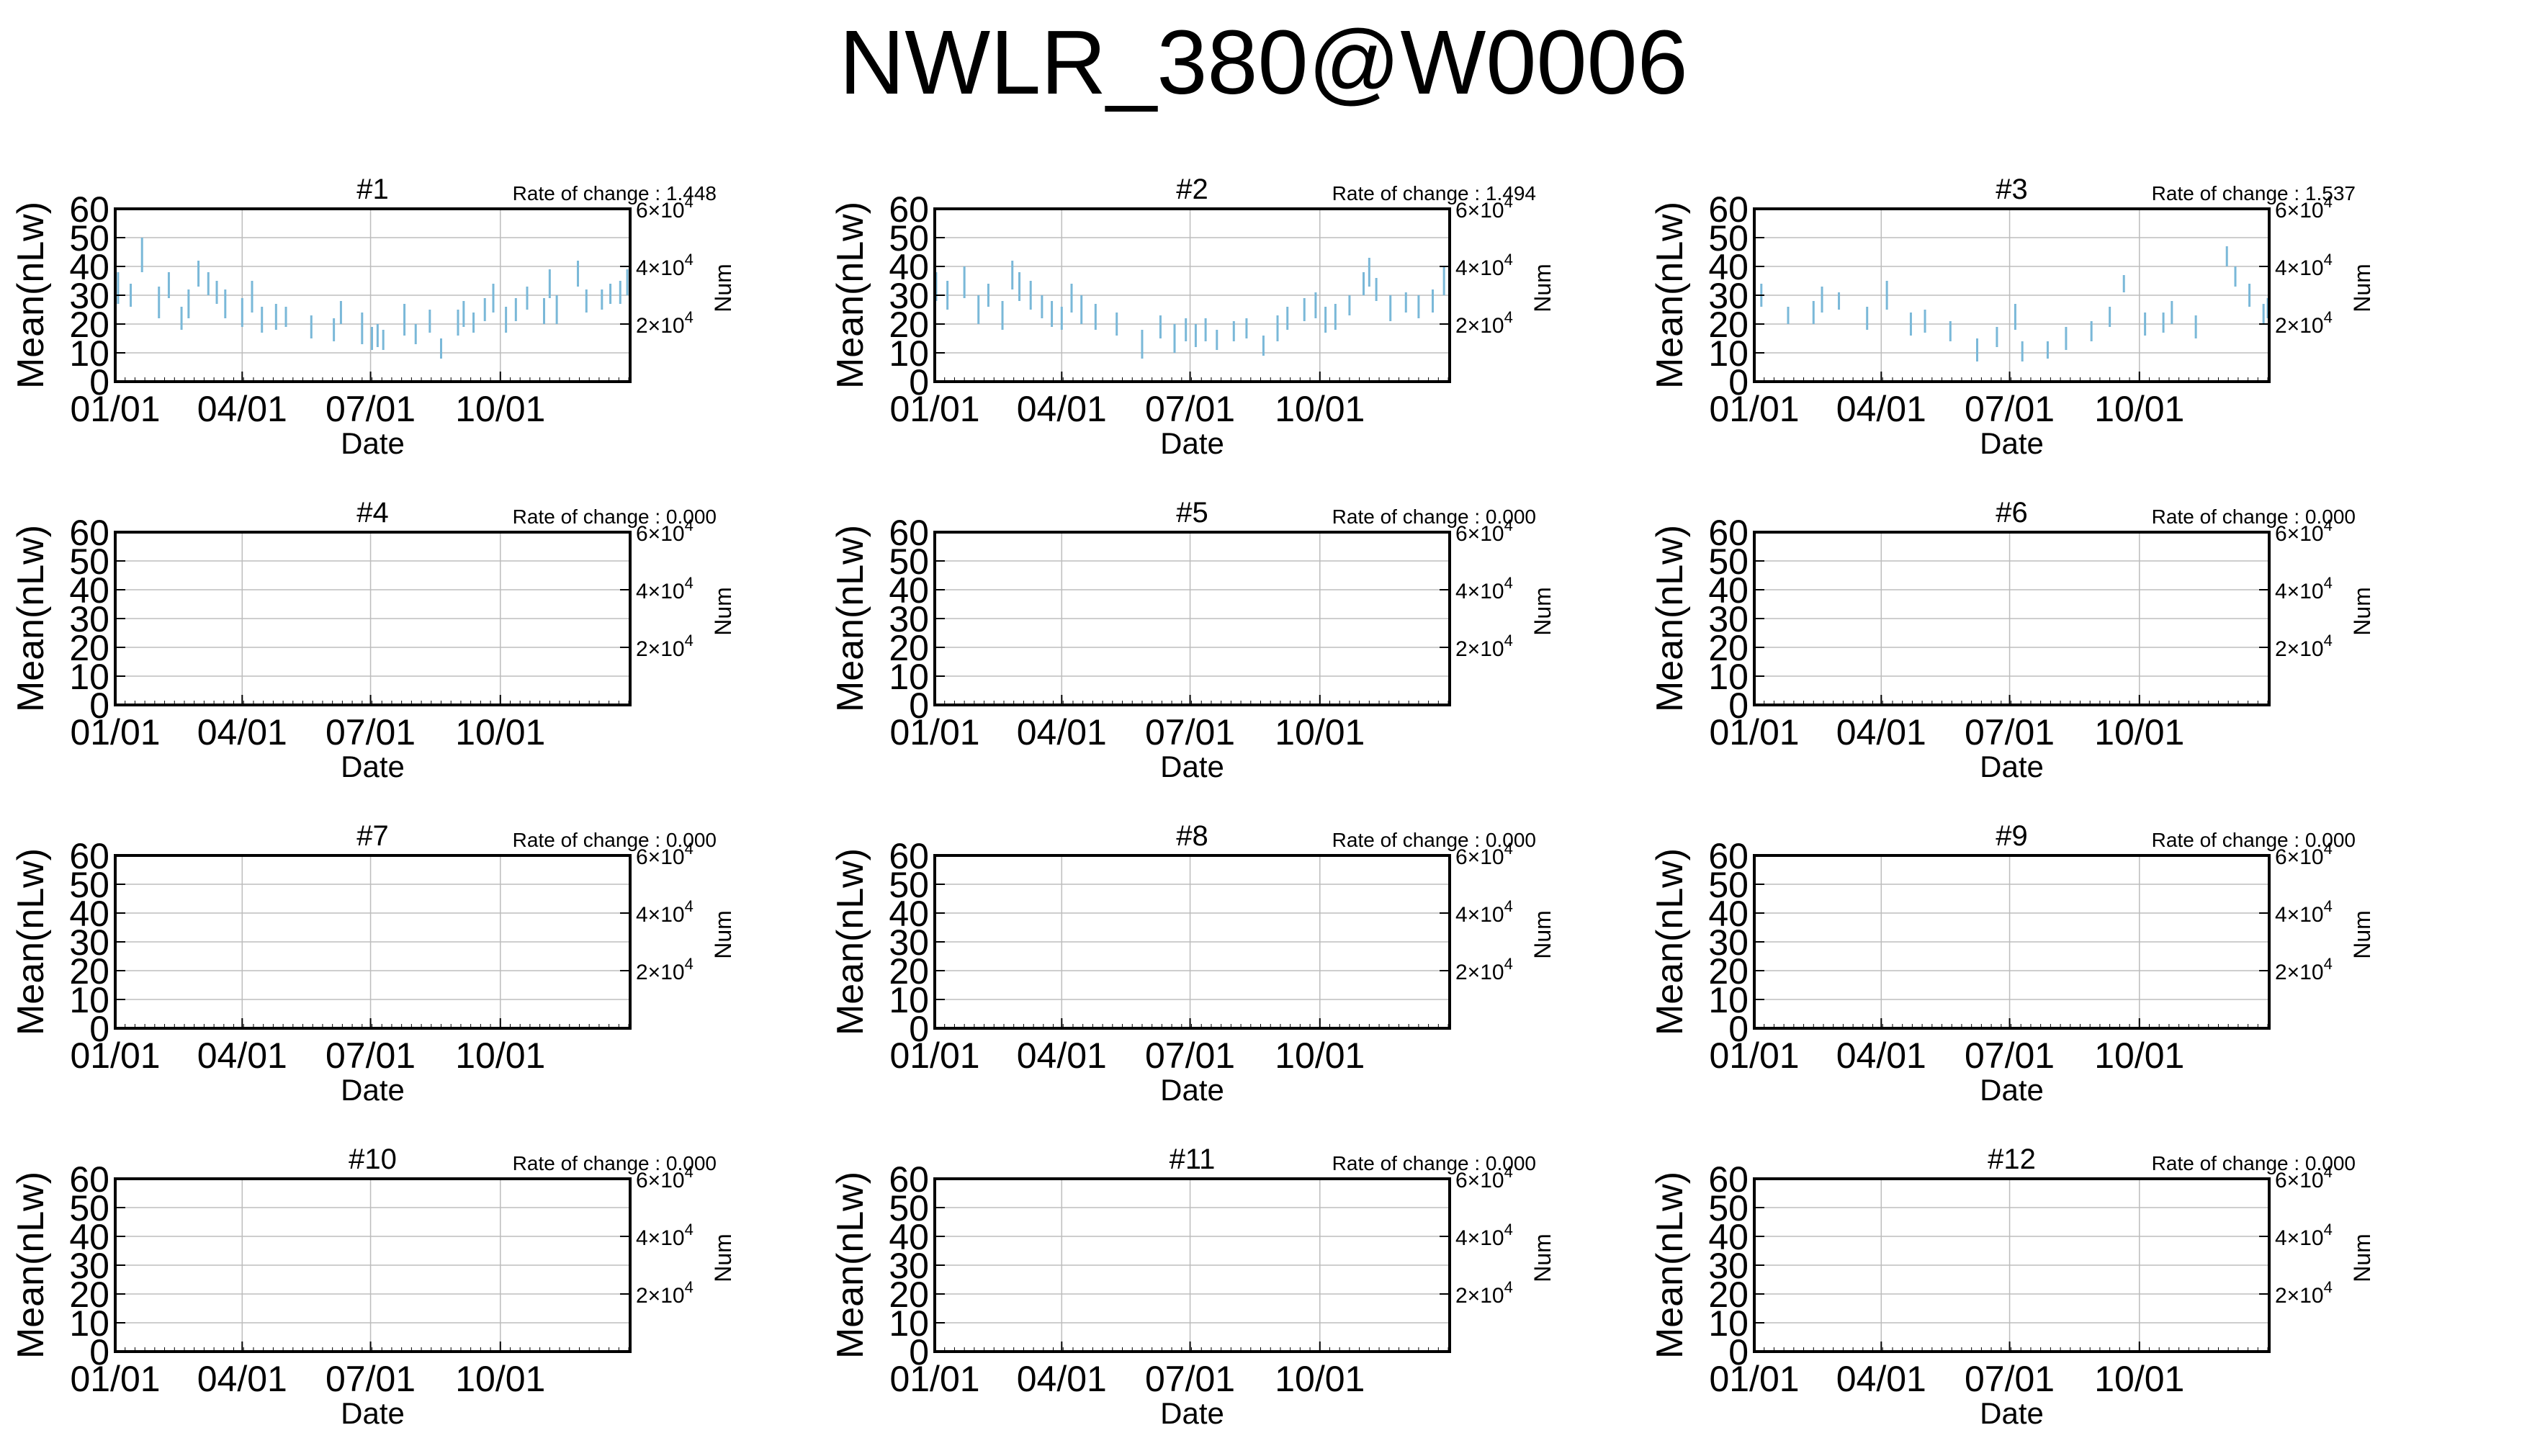 The height and width of the screenshot is (1456, 2527). Describe the element at coordinates (615, 193) in the screenshot. I see `rate-of-change-label: Rate of change : 1.448` at that location.